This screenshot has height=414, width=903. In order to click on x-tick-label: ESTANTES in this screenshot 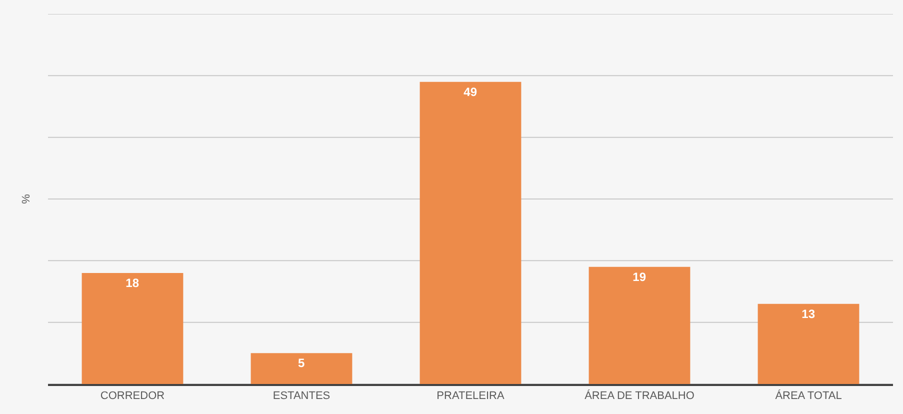, I will do `click(301, 396)`.